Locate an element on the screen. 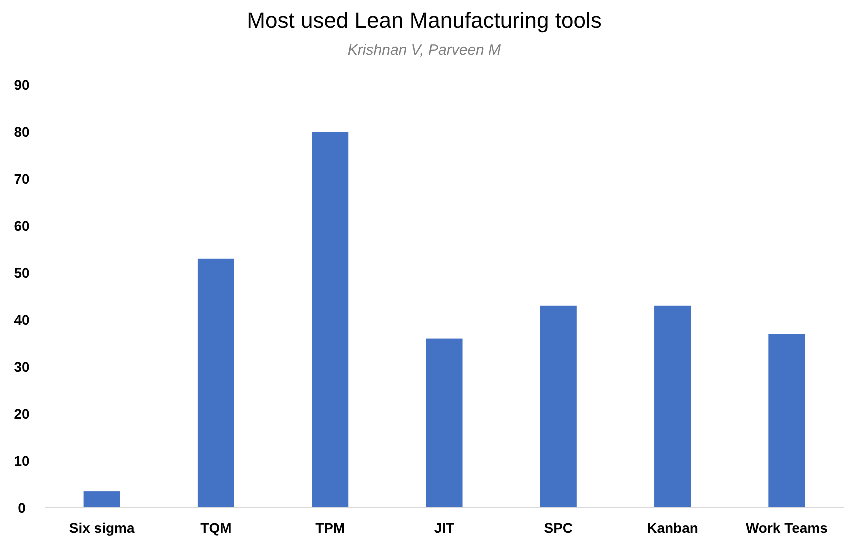 This screenshot has width=849, height=543. y-tick-label: 20 is located at coordinates (22, 414).